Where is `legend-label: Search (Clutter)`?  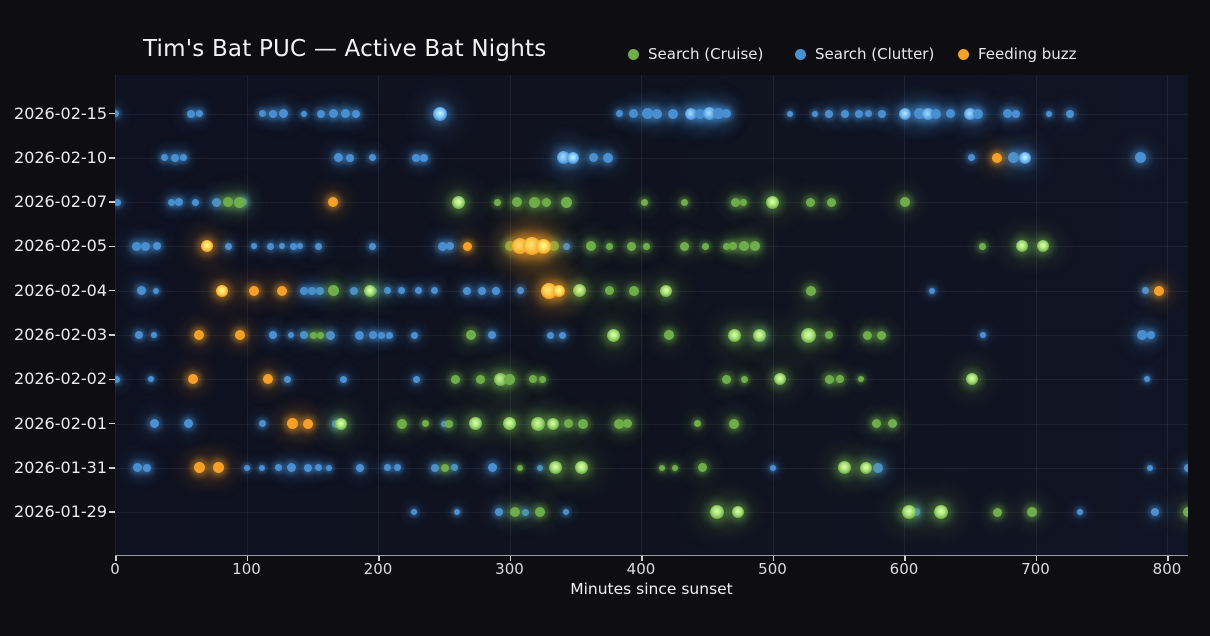 legend-label: Search (Clutter) is located at coordinates (875, 54).